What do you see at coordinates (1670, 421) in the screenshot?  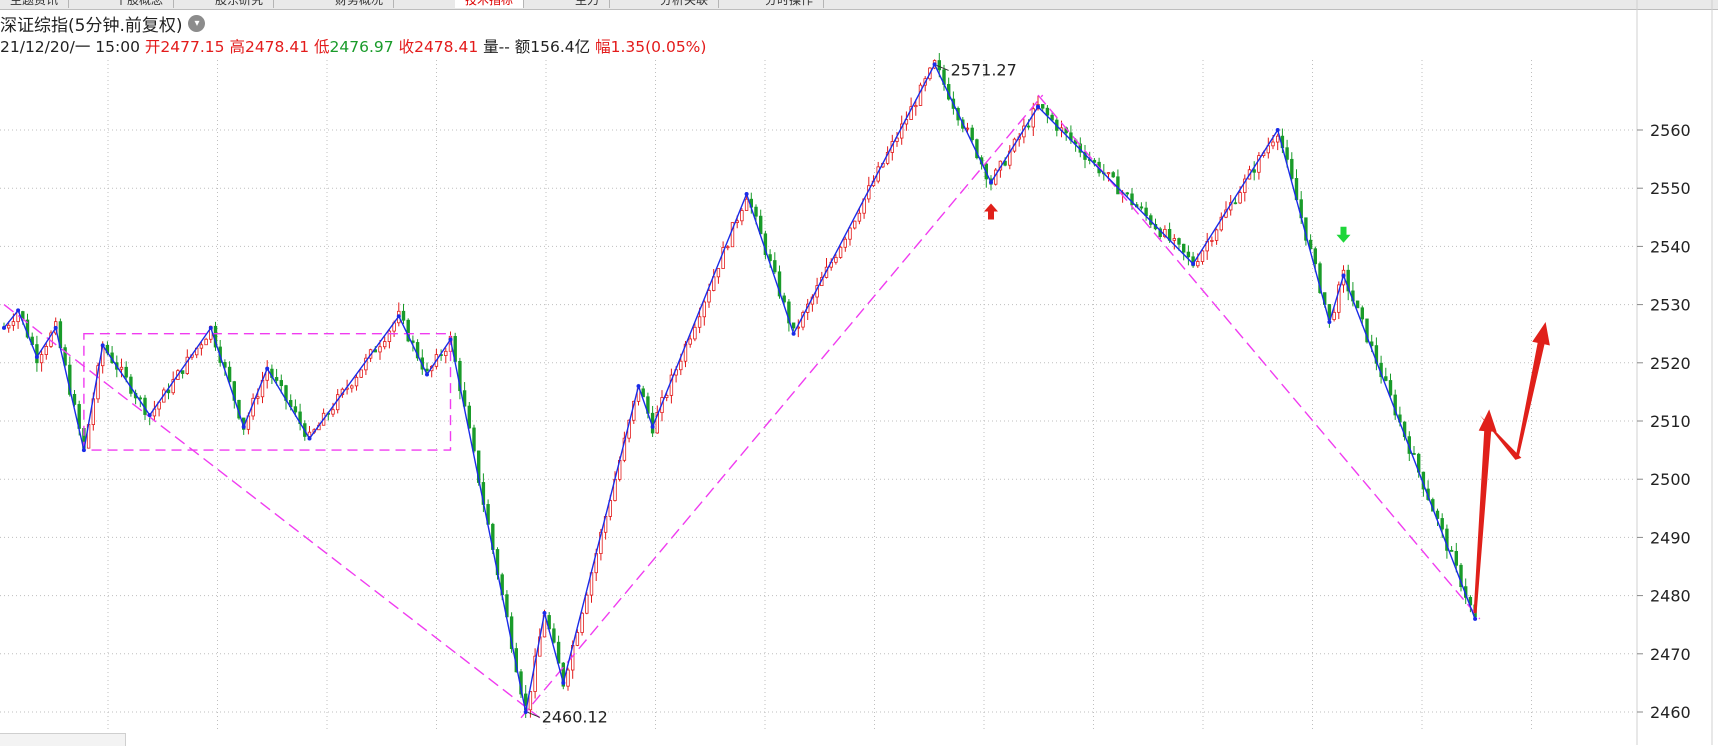 I see `y-tick-label: 2510` at bounding box center [1670, 421].